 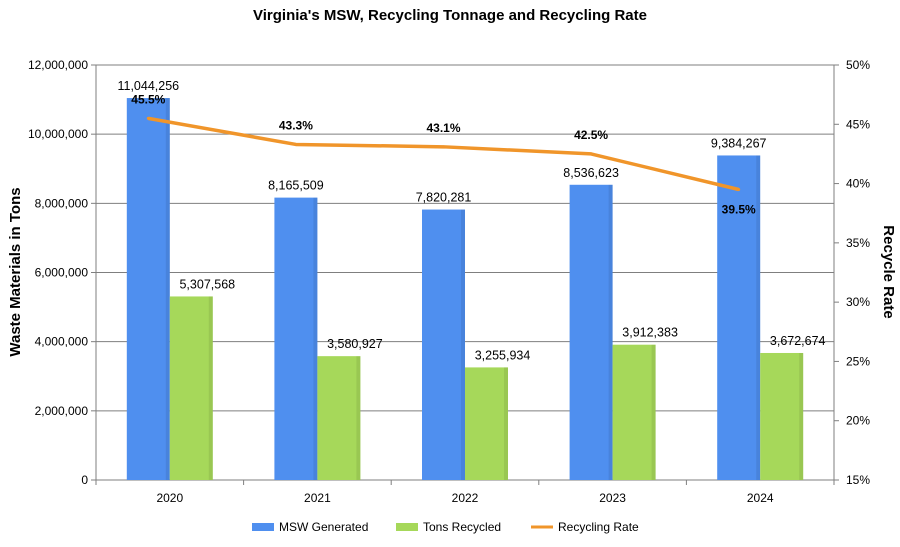 What do you see at coordinates (62, 411) in the screenshot?
I see `y-tick-label: 2,000,000` at bounding box center [62, 411].